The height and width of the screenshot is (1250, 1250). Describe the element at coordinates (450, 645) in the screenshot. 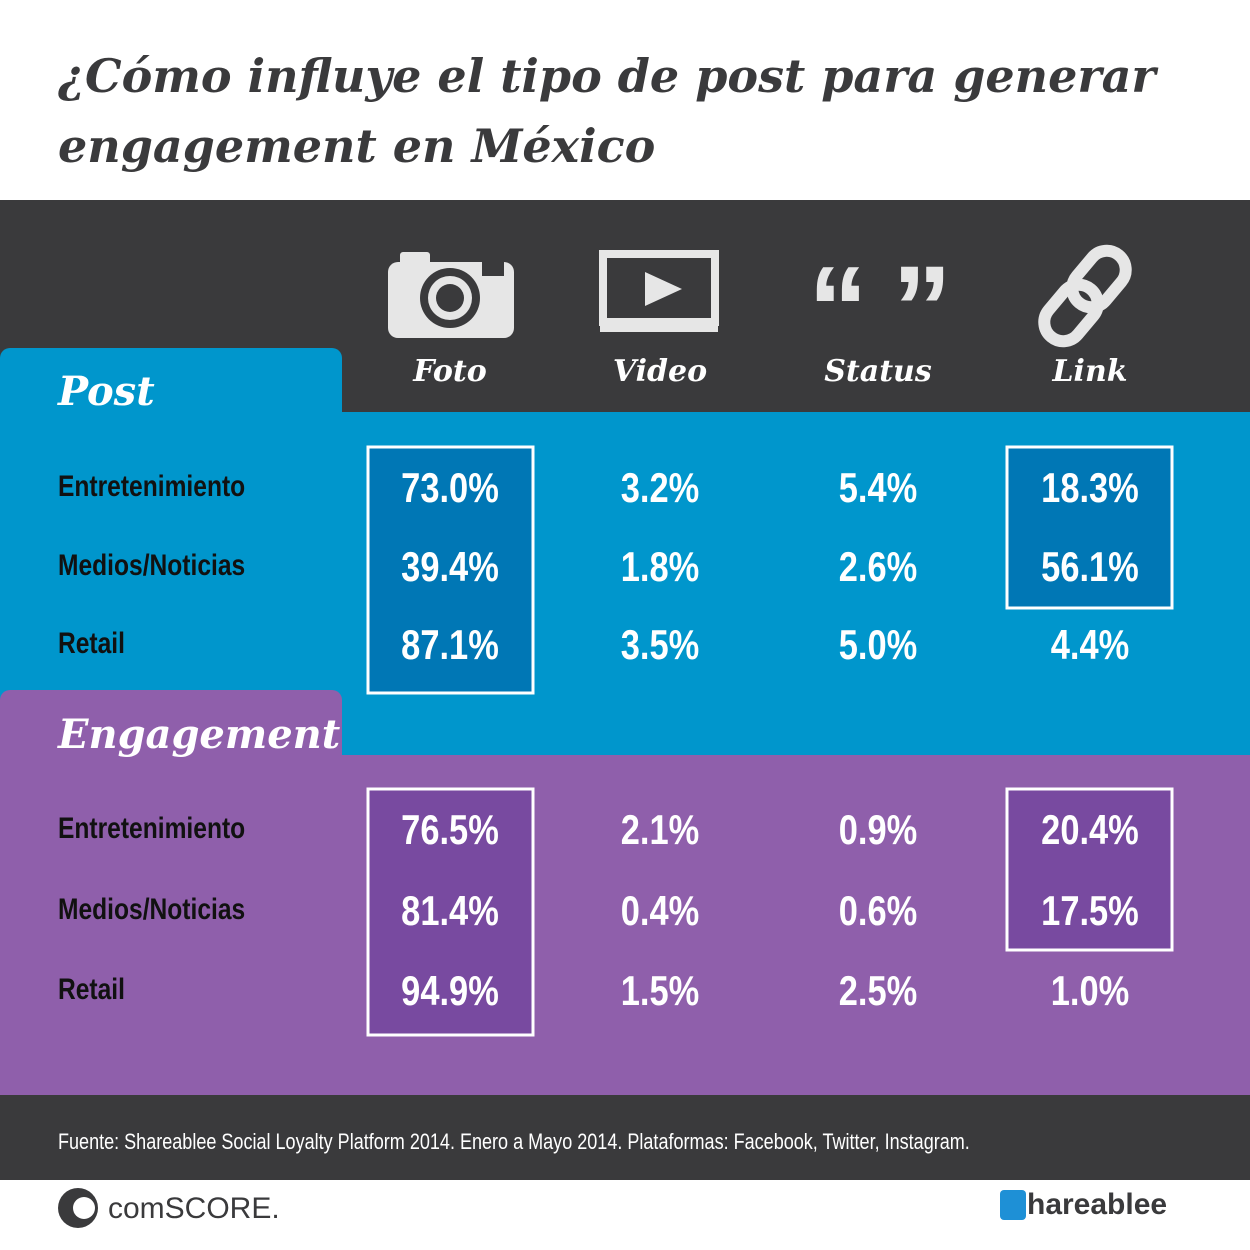

I see `cell-value: 87.1%` at that location.